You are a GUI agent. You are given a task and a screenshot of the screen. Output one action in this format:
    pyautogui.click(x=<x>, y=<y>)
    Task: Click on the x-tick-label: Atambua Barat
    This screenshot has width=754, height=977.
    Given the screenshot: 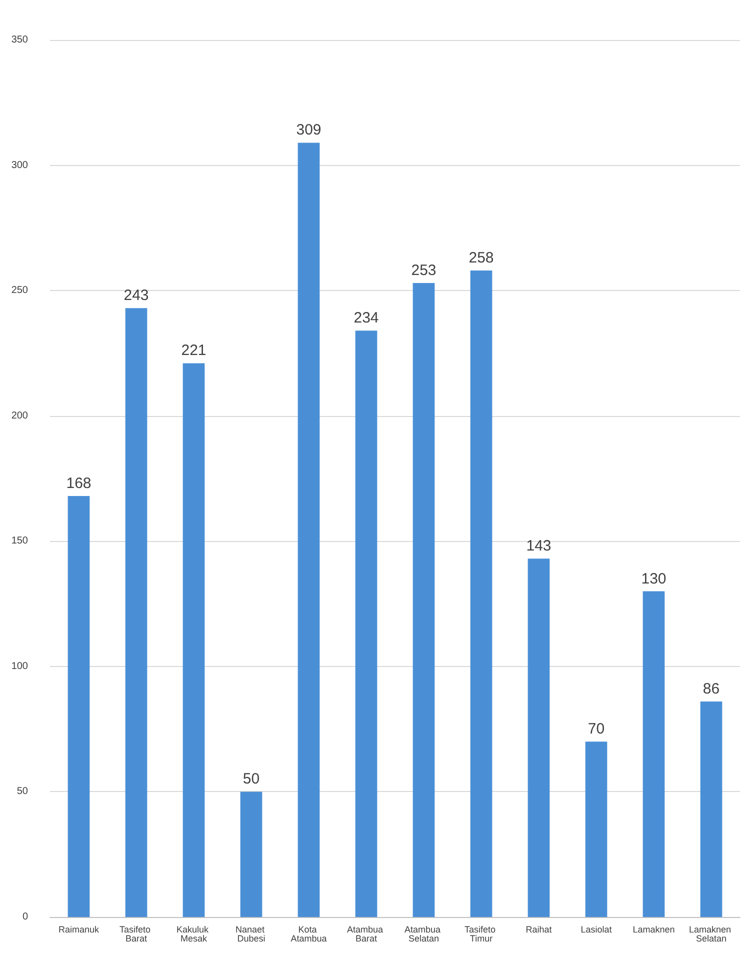 What is the action you would take?
    pyautogui.click(x=366, y=934)
    